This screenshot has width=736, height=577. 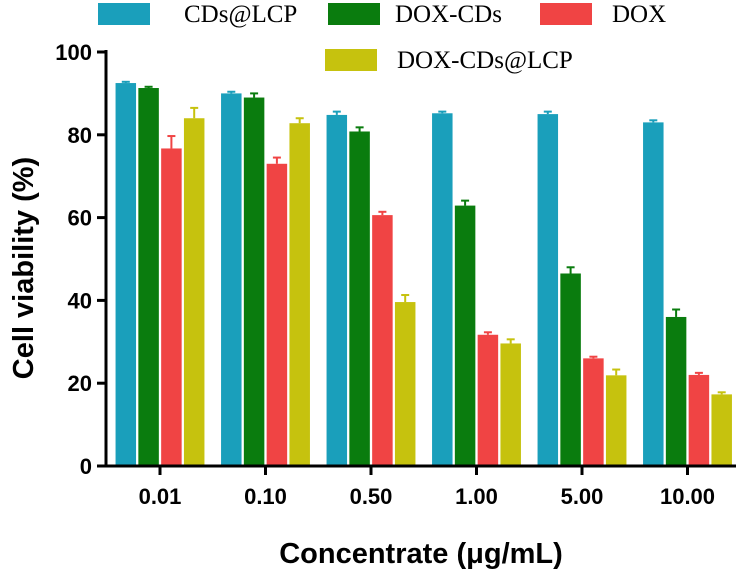 What do you see at coordinates (687, 496) in the screenshot?
I see `x-tick-label: 10.00` at bounding box center [687, 496].